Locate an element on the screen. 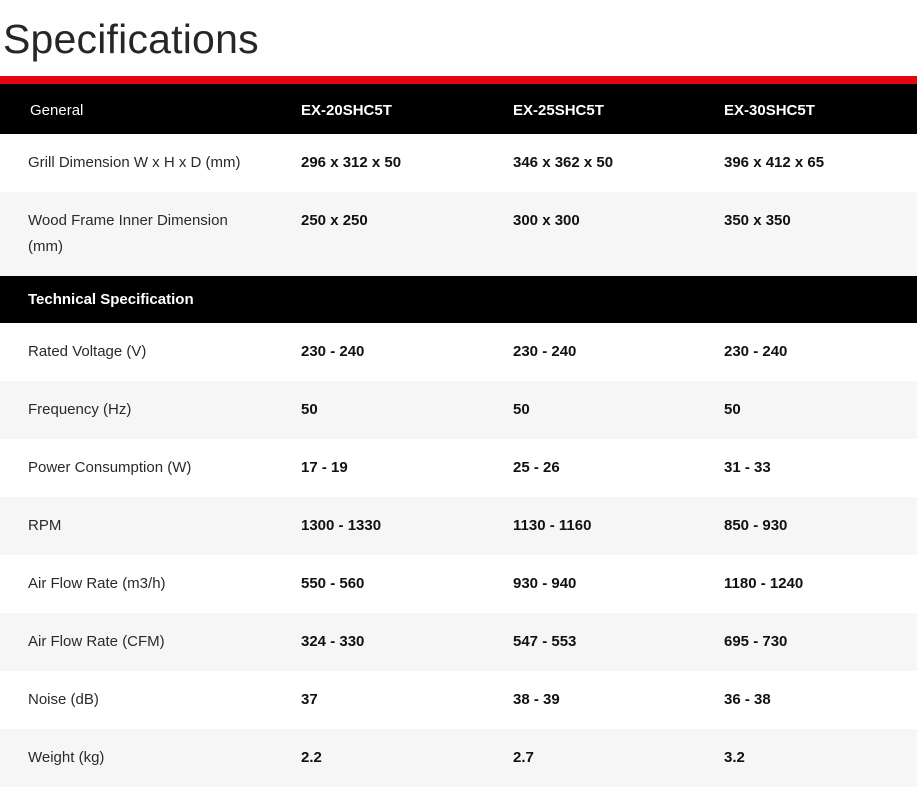  spec-value: 1130 - 1160 is located at coordinates (552, 525).